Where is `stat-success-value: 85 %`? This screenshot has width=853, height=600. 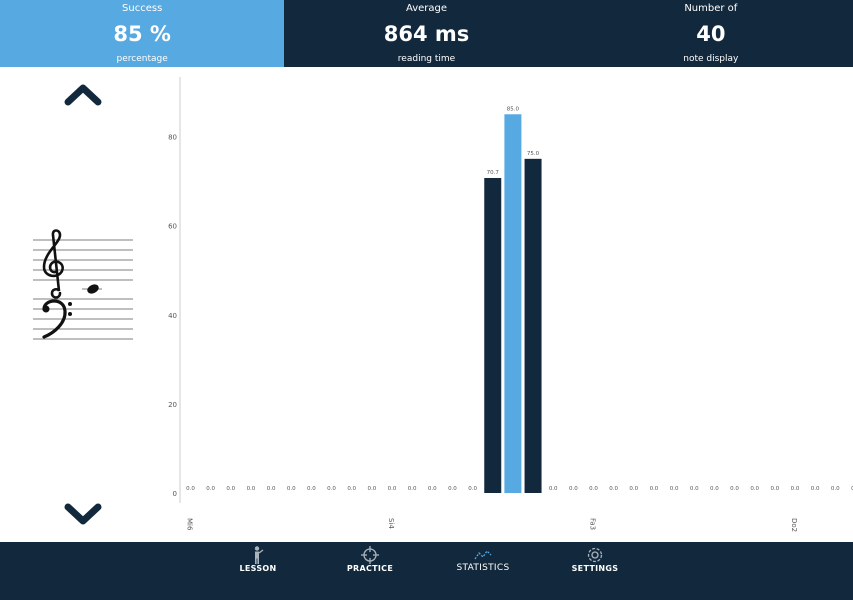
stat-success-value: 85 % is located at coordinates (142, 34).